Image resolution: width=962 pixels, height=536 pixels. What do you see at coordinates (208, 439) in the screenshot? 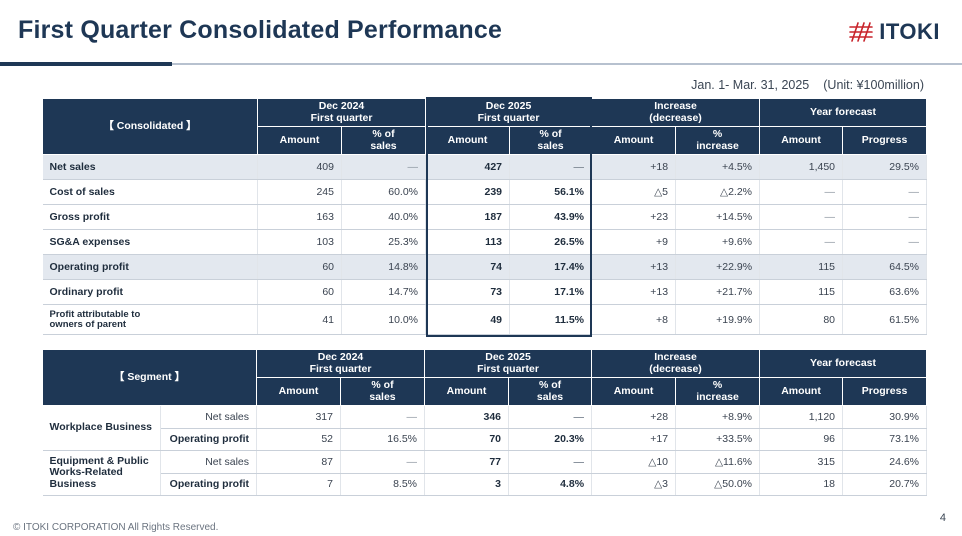
I see `segment-metric-label: Operating profit` at bounding box center [208, 439].